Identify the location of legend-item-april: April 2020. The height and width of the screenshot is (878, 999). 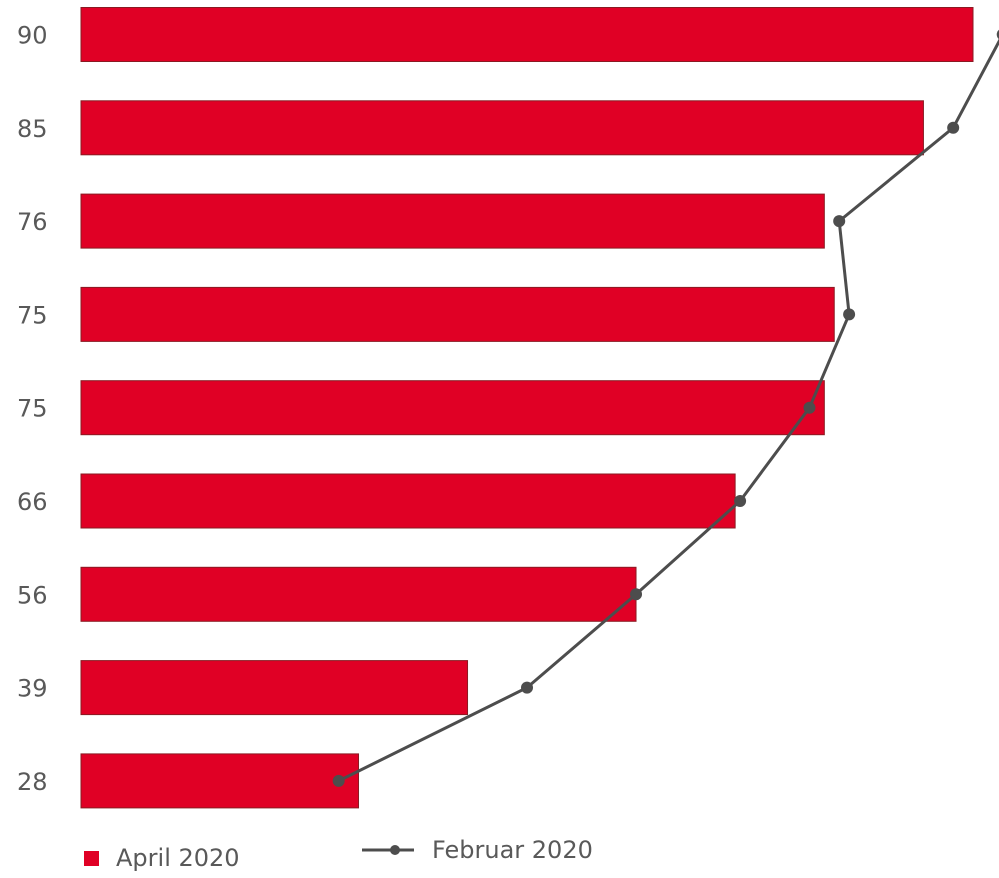
(162, 858).